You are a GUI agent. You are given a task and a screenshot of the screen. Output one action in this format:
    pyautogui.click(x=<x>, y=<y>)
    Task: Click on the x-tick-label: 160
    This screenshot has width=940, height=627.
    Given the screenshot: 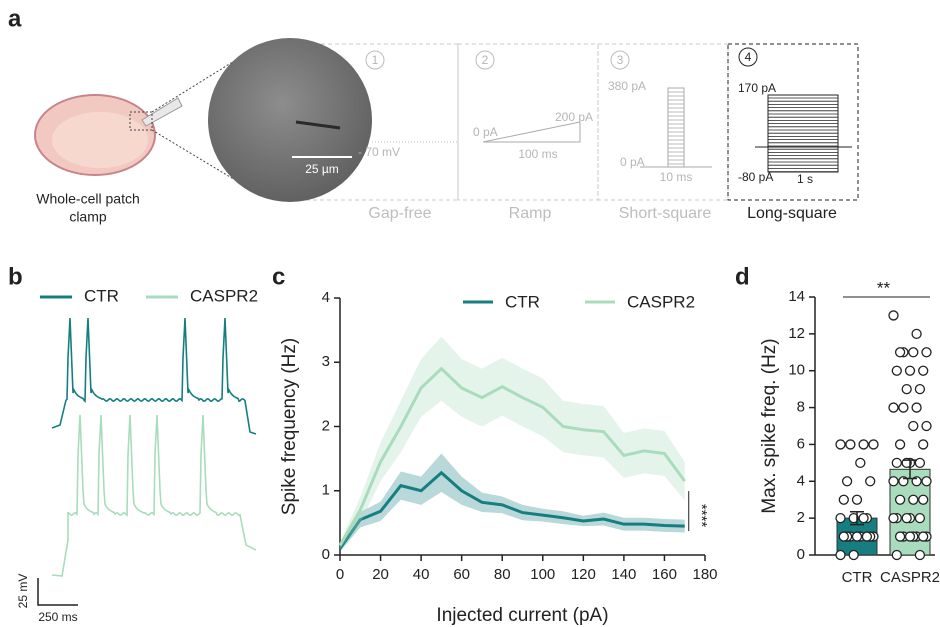 What is the action you would take?
    pyautogui.click(x=664, y=574)
    